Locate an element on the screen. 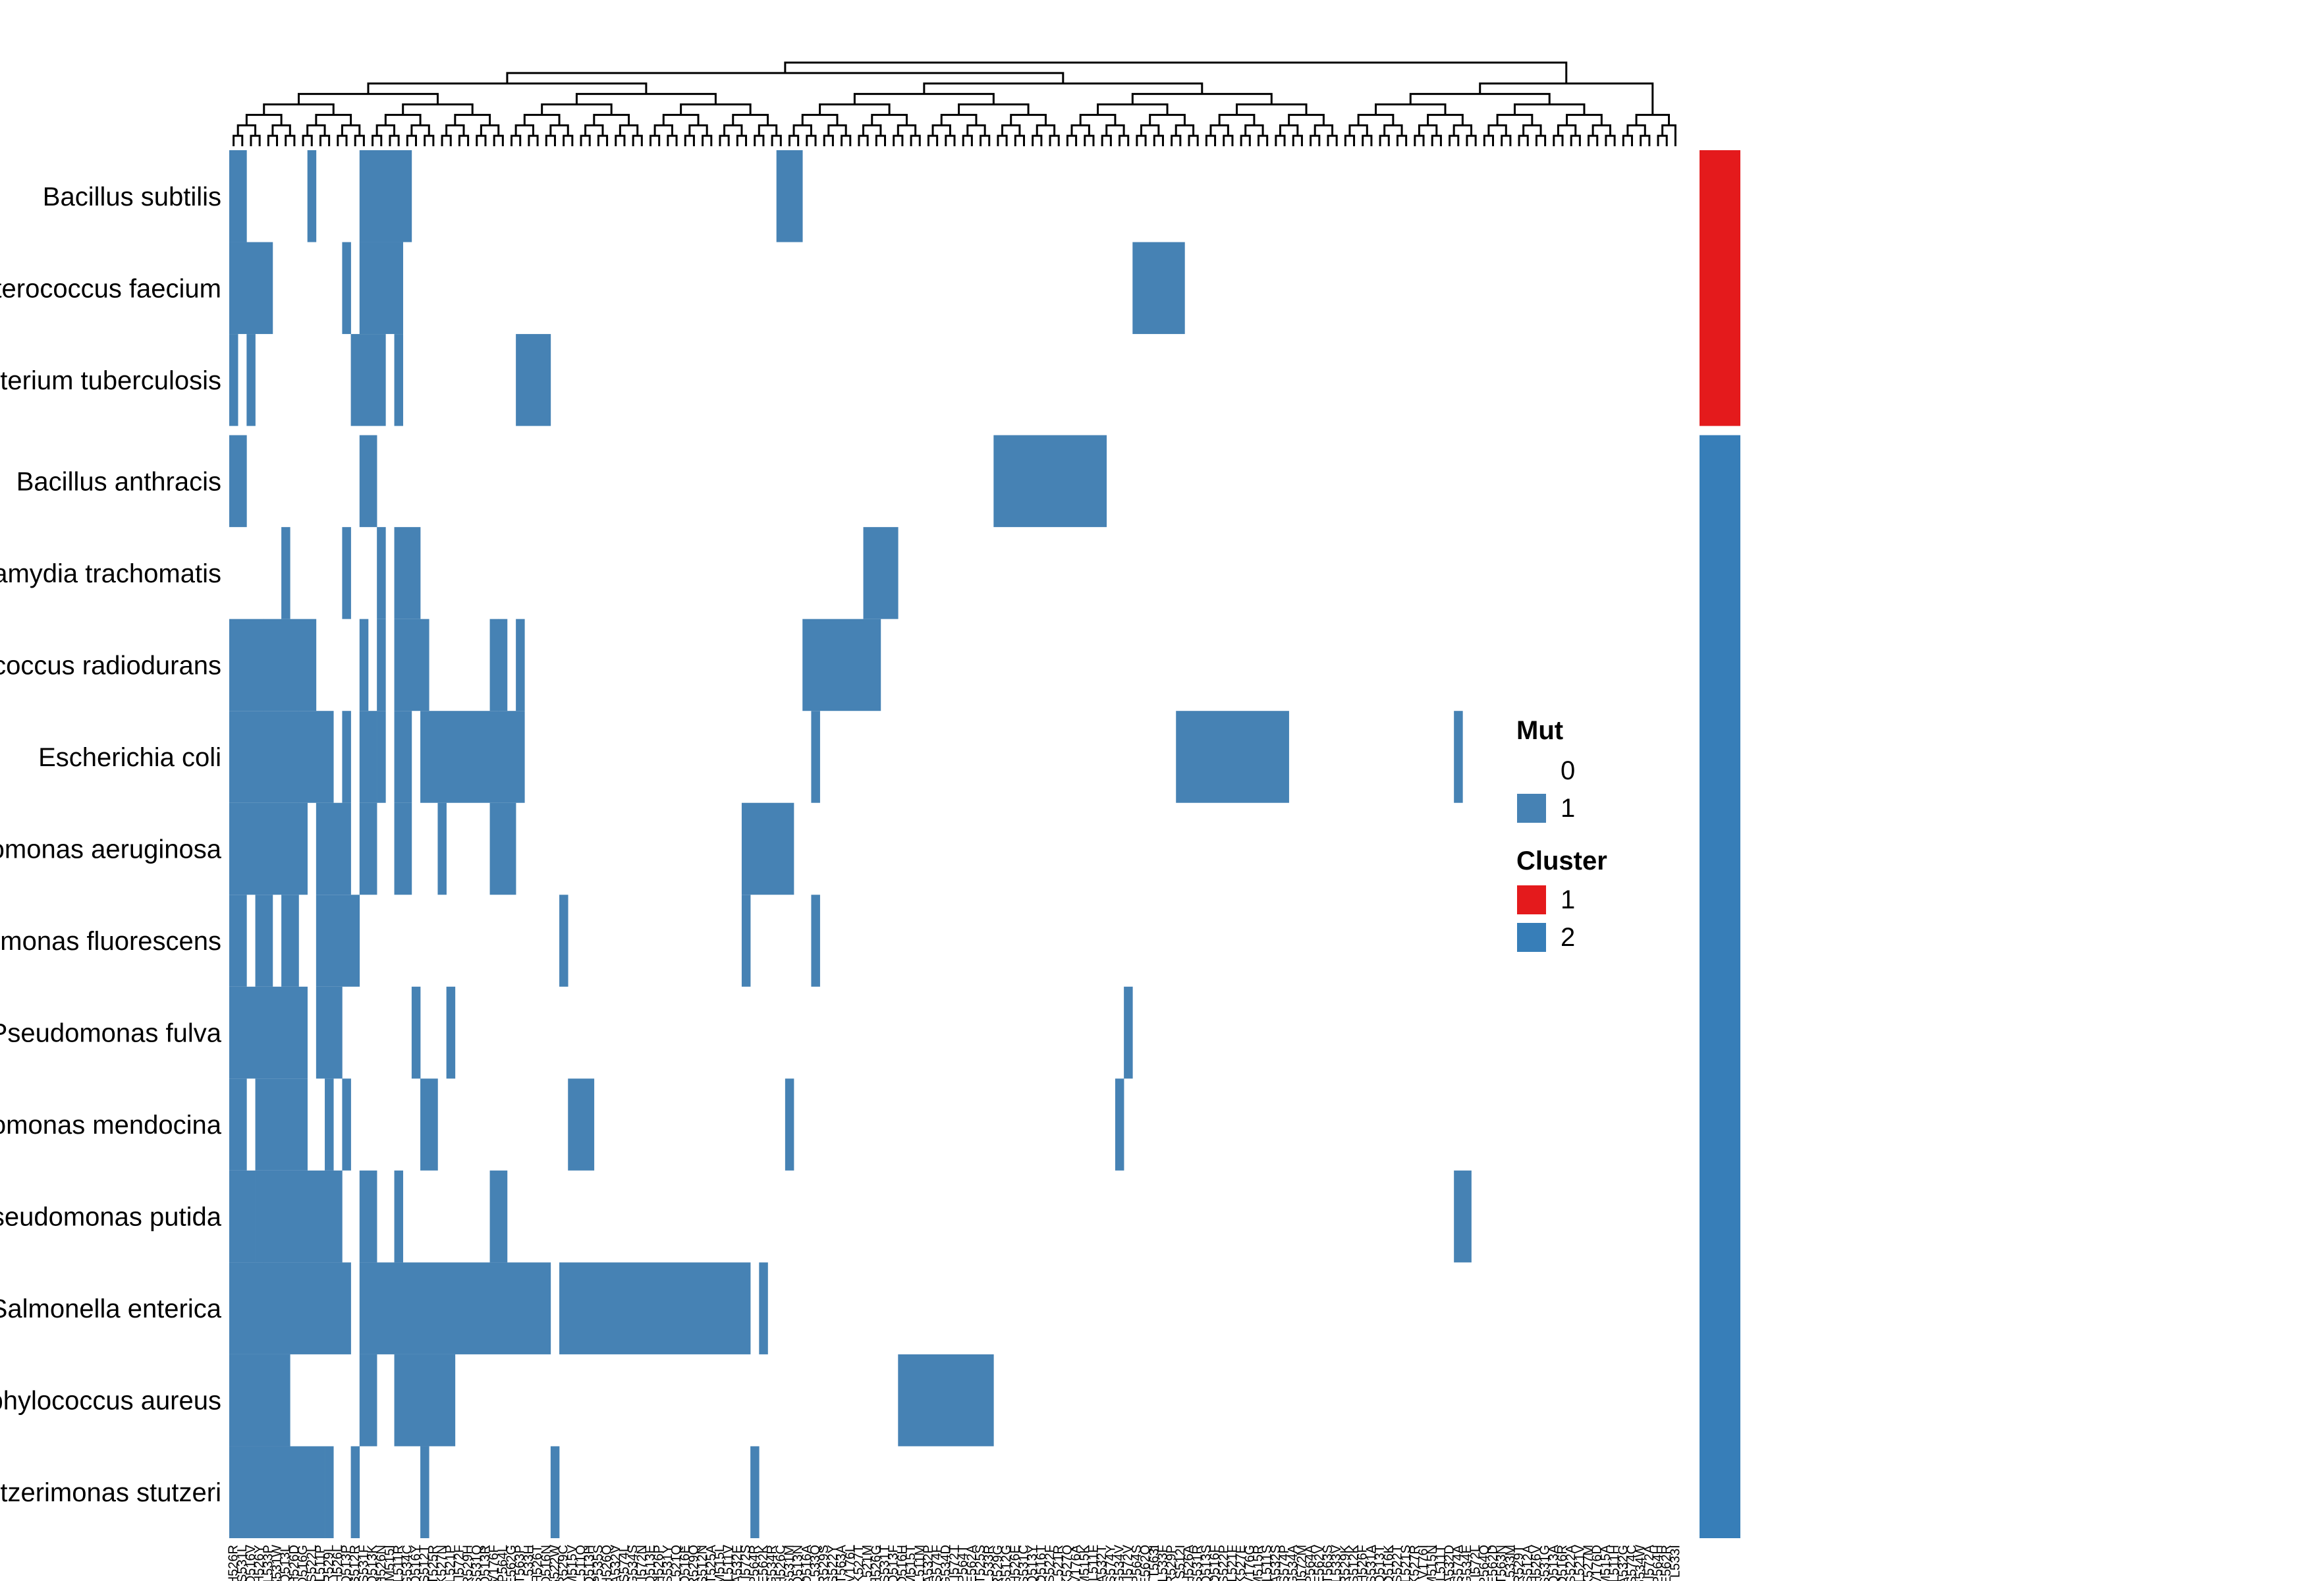  column-label: L511M is located at coordinates (919, 1563).